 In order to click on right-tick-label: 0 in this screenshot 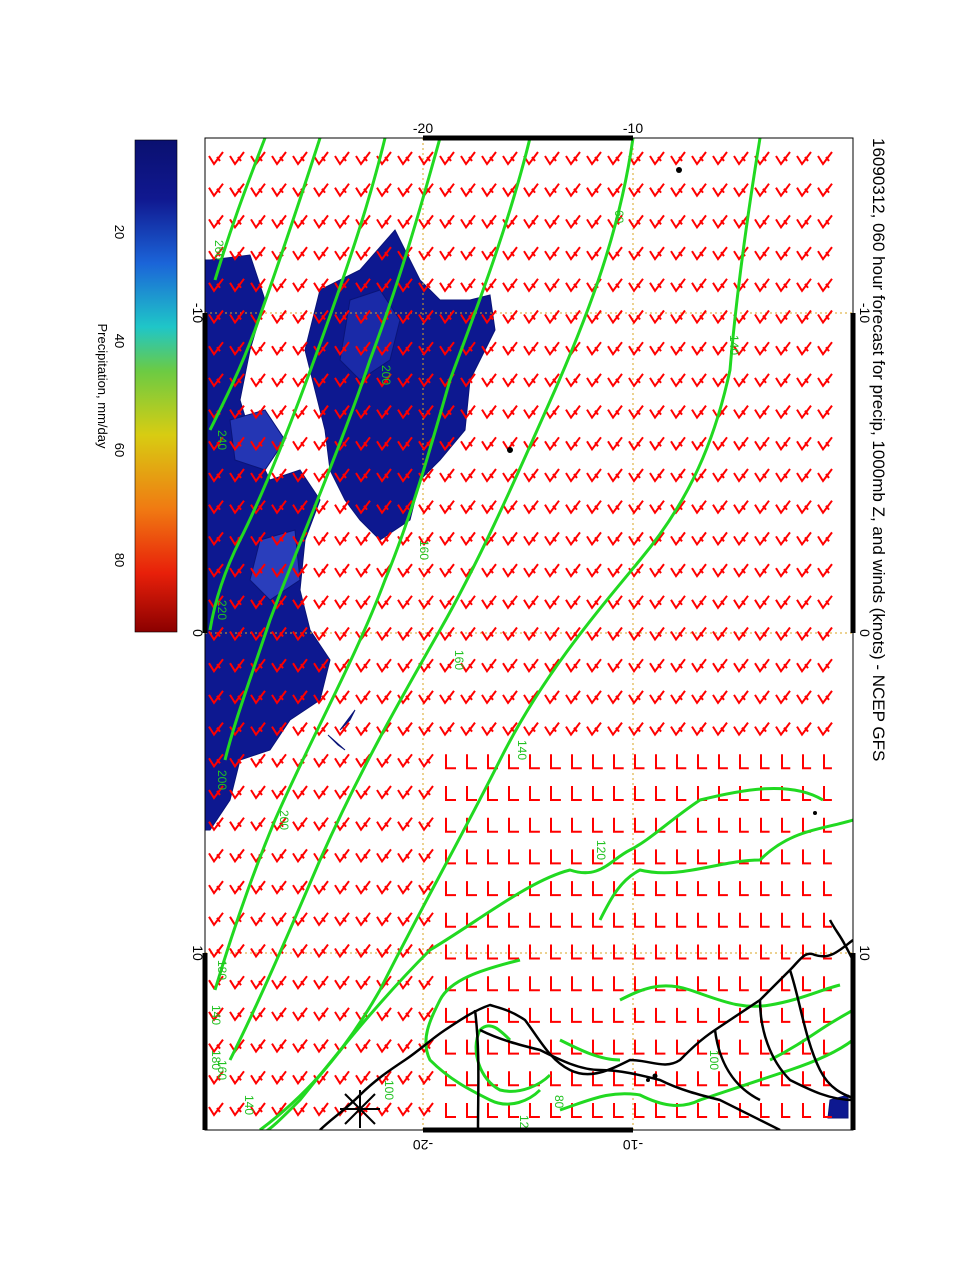, I will do `click(865, 633)`.